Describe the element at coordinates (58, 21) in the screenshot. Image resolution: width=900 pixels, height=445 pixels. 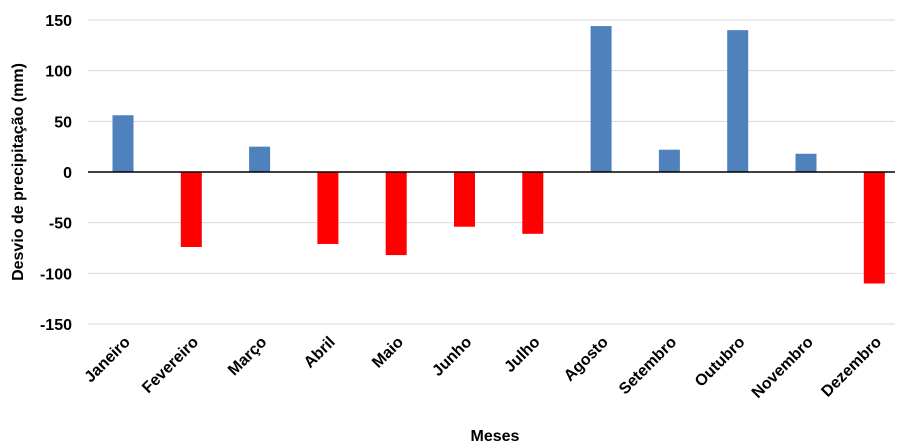
I see `y-tick-label: 150` at that location.